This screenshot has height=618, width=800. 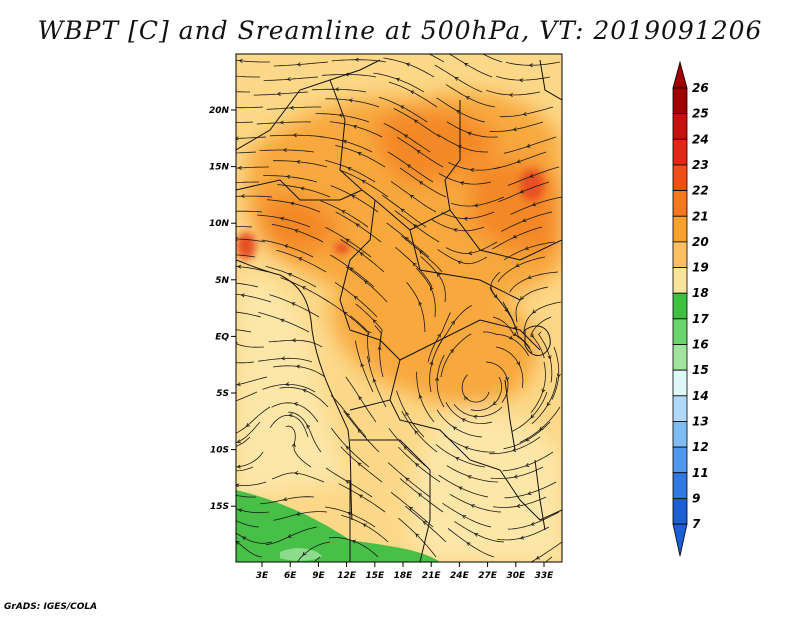 I want to click on colorbar-top-arrow, so click(x=680, y=74).